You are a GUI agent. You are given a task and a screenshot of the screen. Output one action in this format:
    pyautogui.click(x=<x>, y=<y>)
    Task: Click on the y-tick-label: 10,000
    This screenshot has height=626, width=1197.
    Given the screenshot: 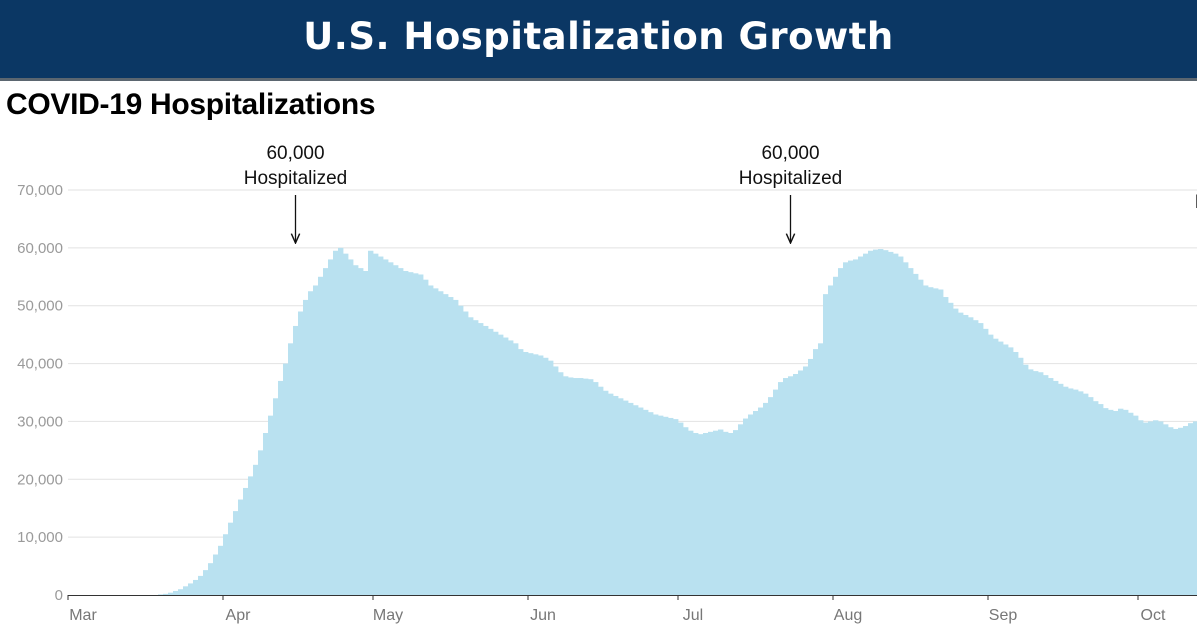 What is the action you would take?
    pyautogui.click(x=40, y=537)
    